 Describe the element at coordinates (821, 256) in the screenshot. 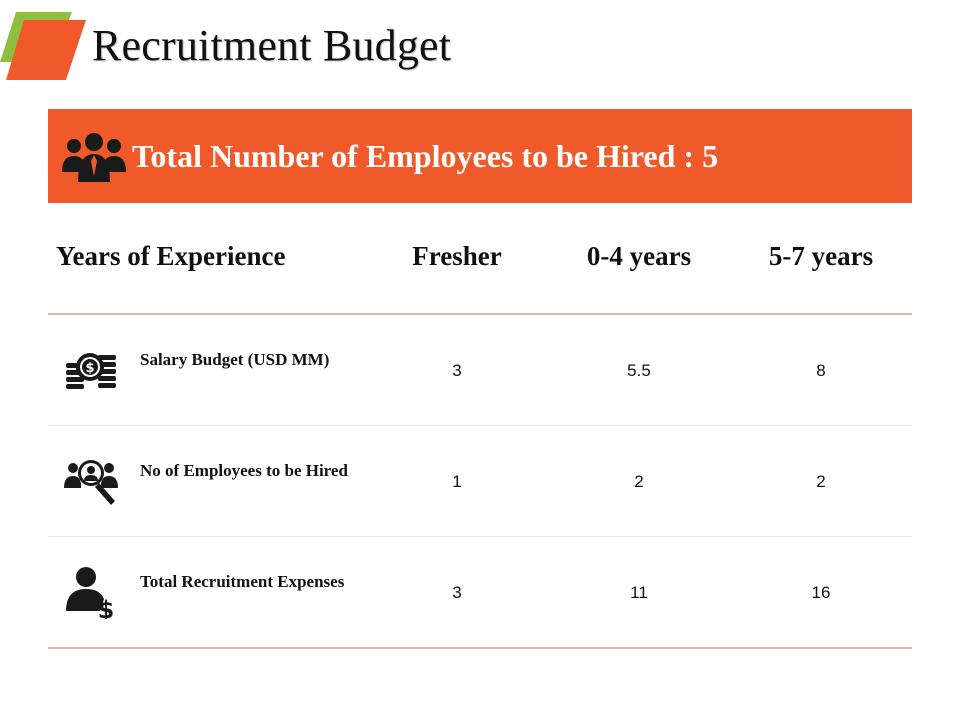

I see `column-header: 5-7 years` at that location.